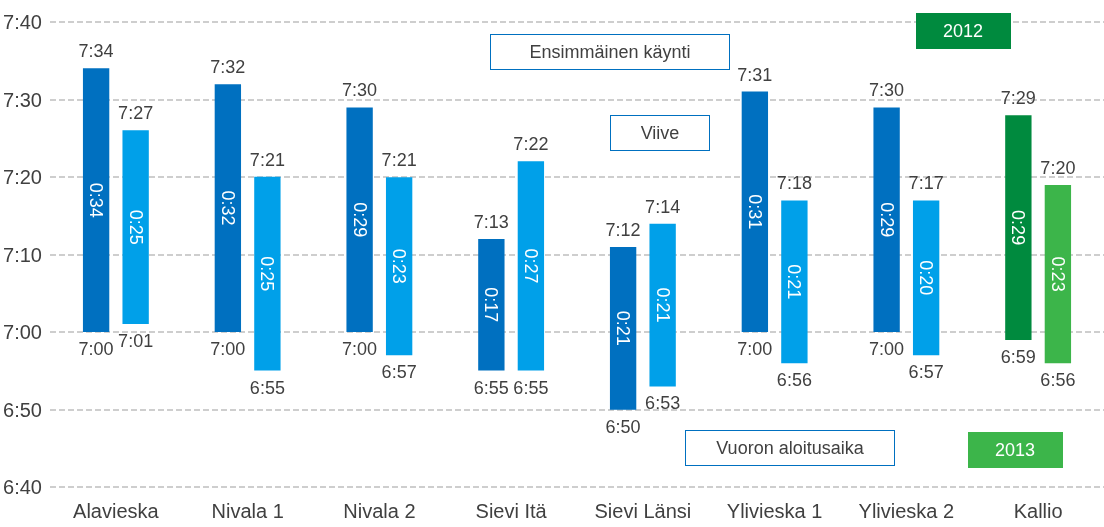  What do you see at coordinates (755, 74) in the screenshot?
I see `annotation: 7:31` at bounding box center [755, 74].